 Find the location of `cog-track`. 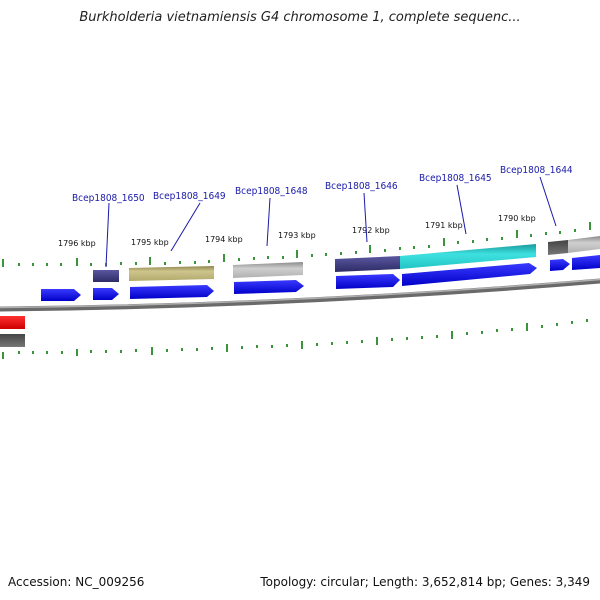

cog-track is located at coordinates (346, 259).